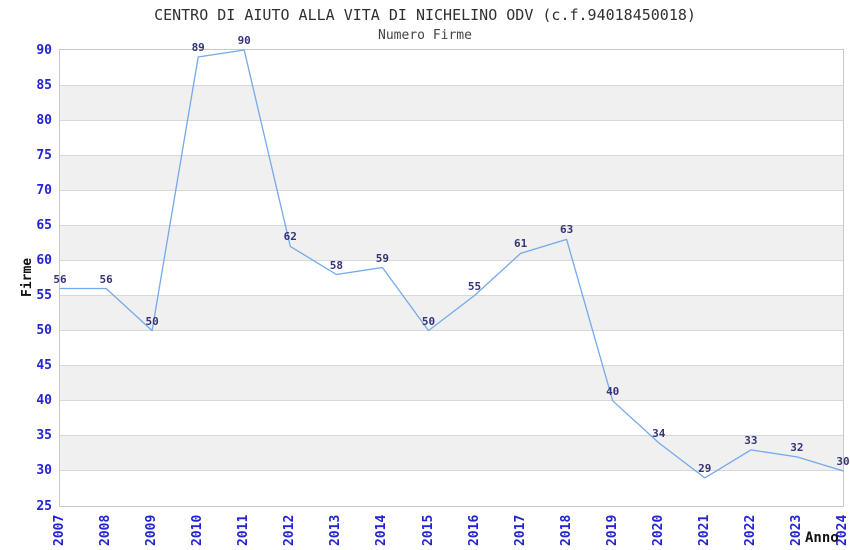 The width and height of the screenshot is (850, 550). What do you see at coordinates (44, 366) in the screenshot?
I see `y-tick-label: 45` at bounding box center [44, 366].